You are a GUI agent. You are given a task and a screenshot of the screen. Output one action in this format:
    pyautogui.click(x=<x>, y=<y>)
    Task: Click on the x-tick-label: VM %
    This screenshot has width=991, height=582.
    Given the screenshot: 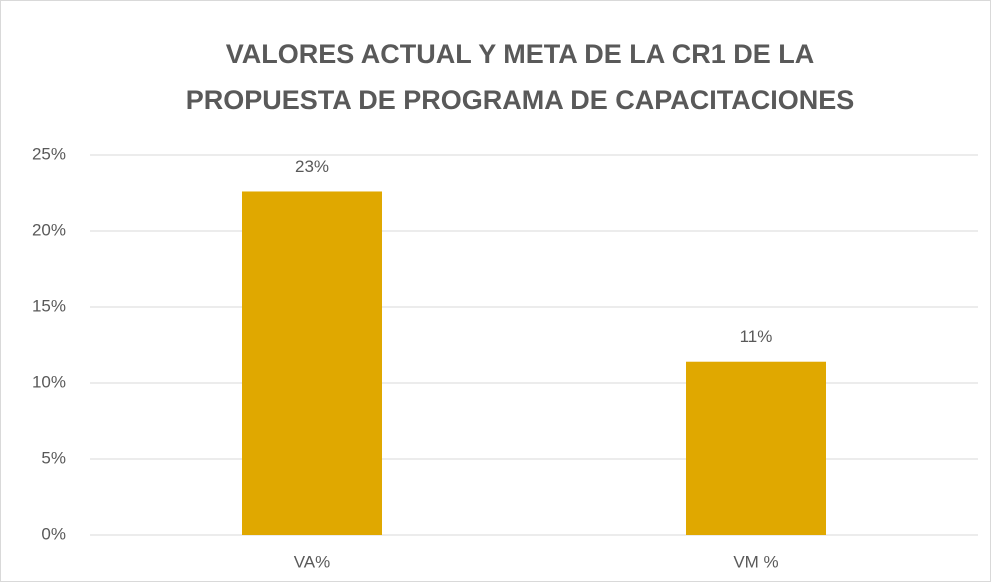 What is the action you would take?
    pyautogui.click(x=755, y=561)
    